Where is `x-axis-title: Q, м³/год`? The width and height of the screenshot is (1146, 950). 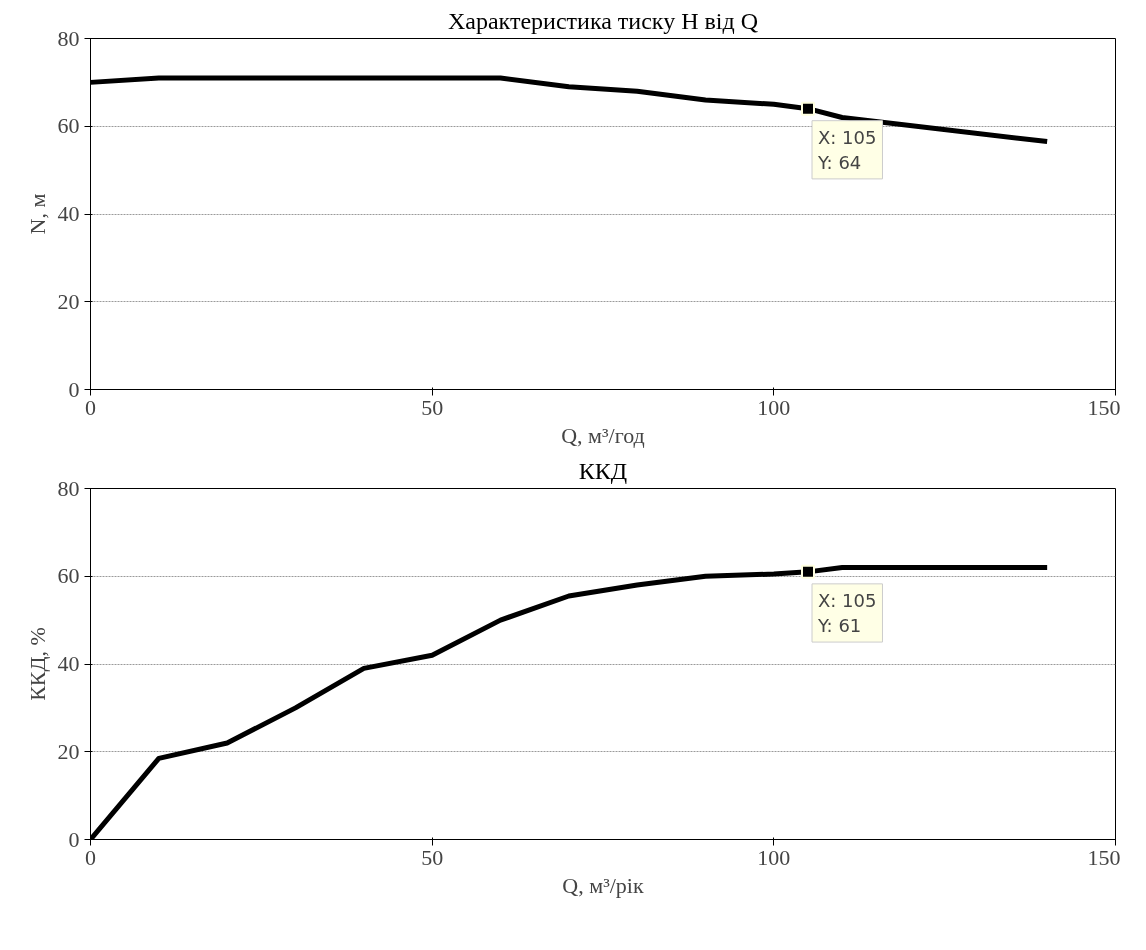
x-axis-title: Q, м³/год is located at coordinates (603, 435).